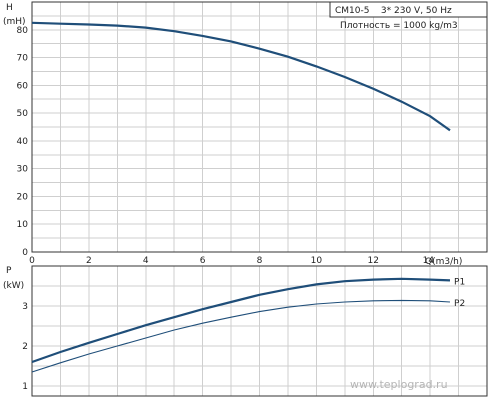  I want to click on head-y-tick-label: 40, so click(23, 142).